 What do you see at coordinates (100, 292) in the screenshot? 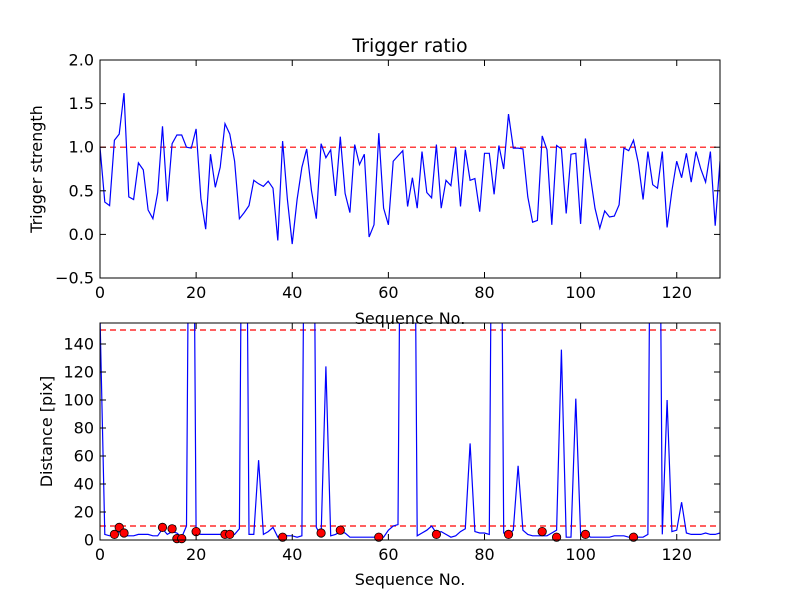
I see `x-tick-label: 0` at bounding box center [100, 292].